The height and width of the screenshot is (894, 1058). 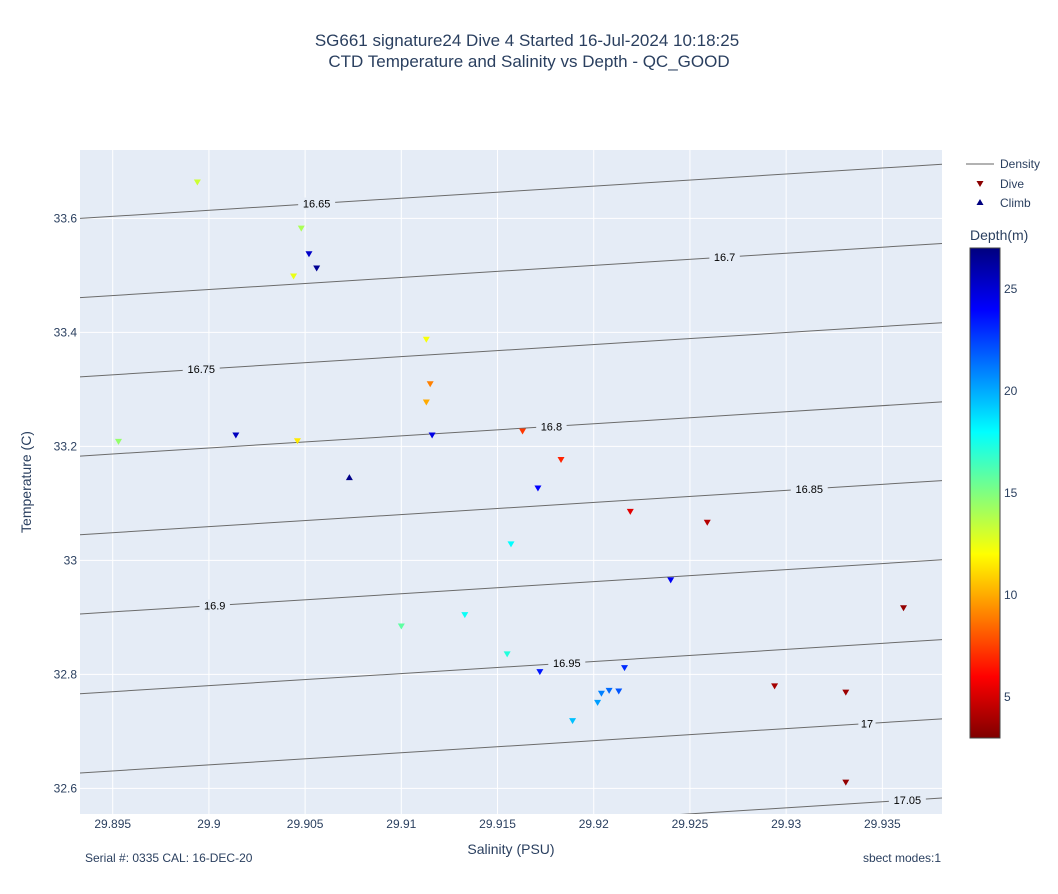 What do you see at coordinates (1011, 391) in the screenshot?
I see `colorbar-tick-label: 20` at bounding box center [1011, 391].